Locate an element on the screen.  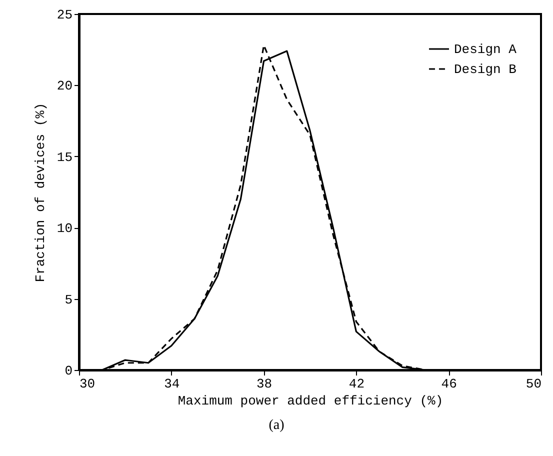
y-tick-label: 25 is located at coordinates (64, 15).